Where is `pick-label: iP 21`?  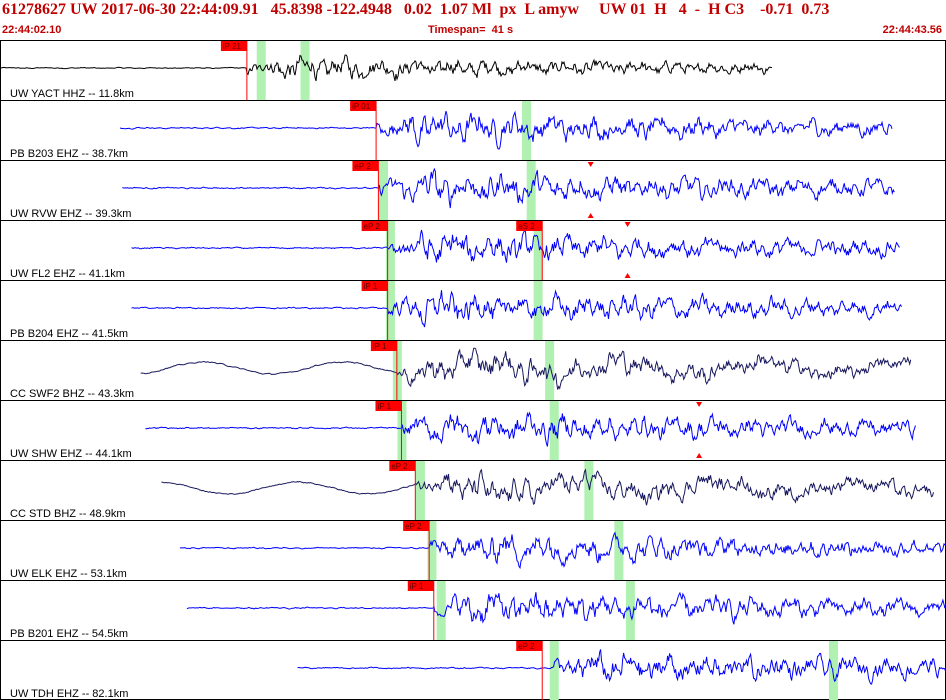 pick-label: iP 21 is located at coordinates (232, 46).